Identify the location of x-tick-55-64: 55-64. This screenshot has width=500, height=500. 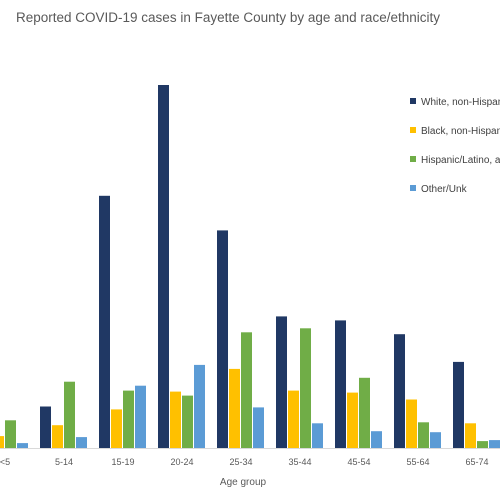
(417, 462).